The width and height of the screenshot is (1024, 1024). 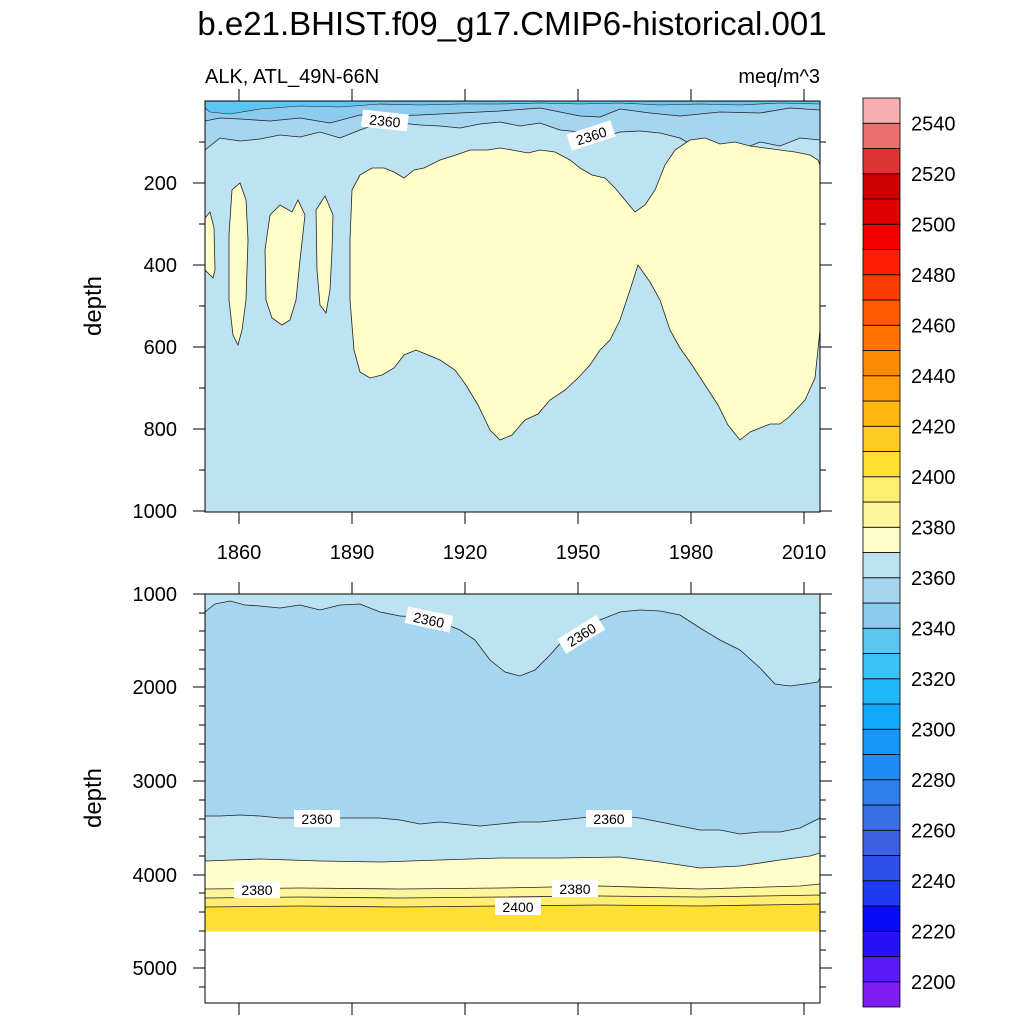 What do you see at coordinates (933, 326) in the screenshot?
I see `colorbar-label: 2460` at bounding box center [933, 326].